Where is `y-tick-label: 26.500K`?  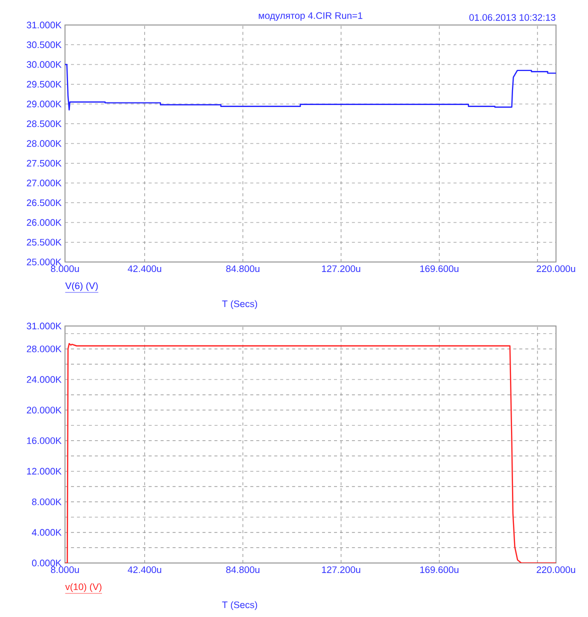
y-tick-label: 26.500K is located at coordinates (44, 202).